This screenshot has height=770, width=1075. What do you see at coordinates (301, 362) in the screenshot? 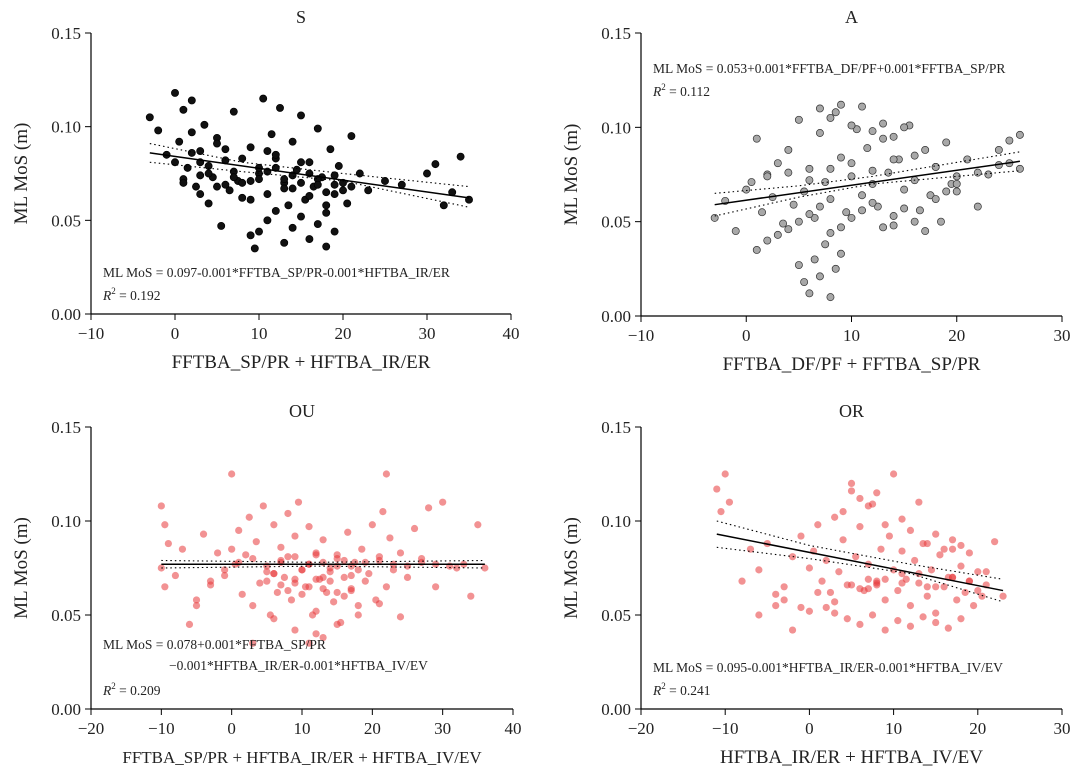
I see `x-axis-label: FFTBA_SP/PR + HFTBA_IR/ER` at bounding box center [301, 362].